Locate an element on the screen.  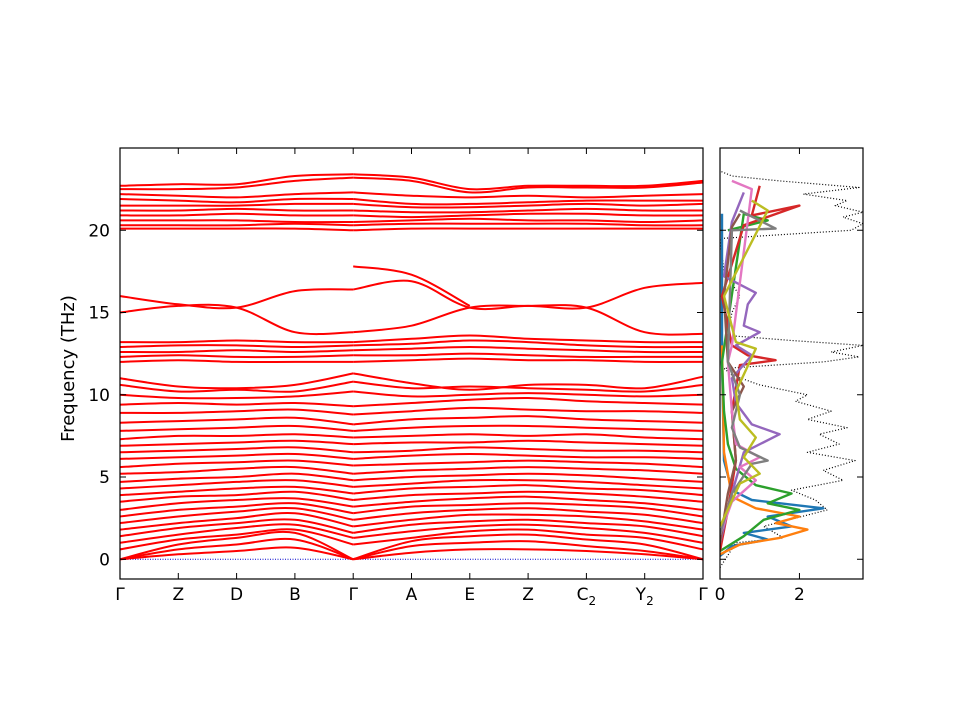
dos-y-ticks is located at coordinates (791, 394).